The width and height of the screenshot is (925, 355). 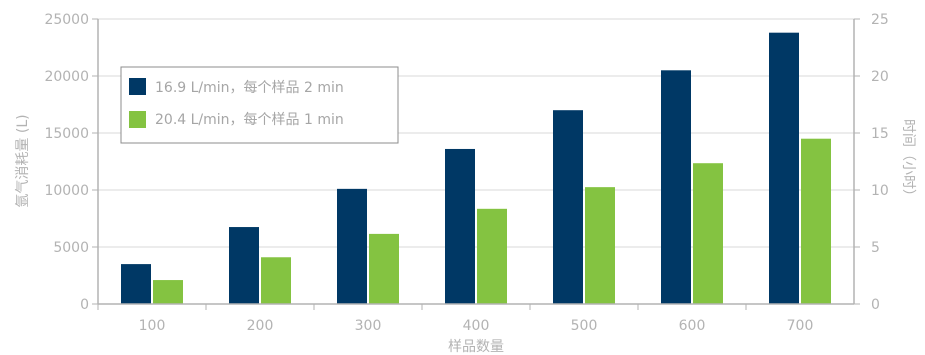 What do you see at coordinates (880, 191) in the screenshot?
I see `y2-tick-label: 10` at bounding box center [880, 191].